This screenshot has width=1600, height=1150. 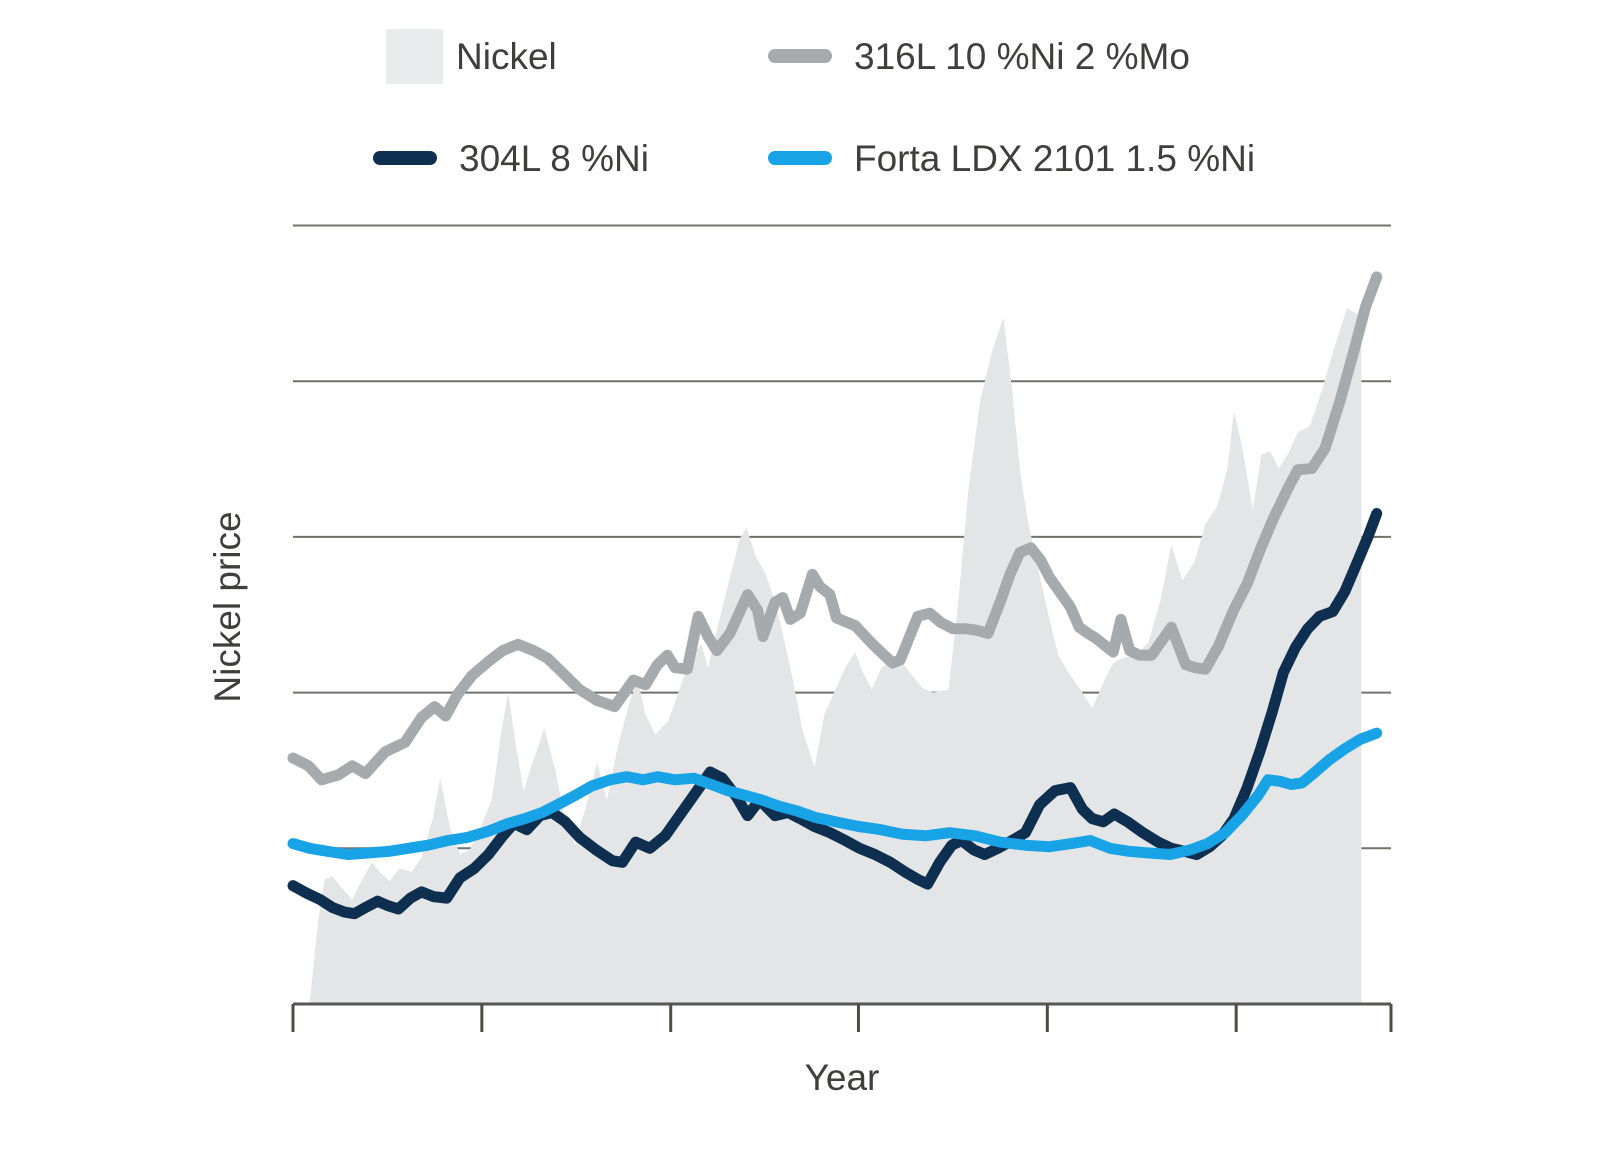 I want to click on legend-item-forta: Forta LDX 2101 1.5 %Ni, so click(x=1011, y=158).